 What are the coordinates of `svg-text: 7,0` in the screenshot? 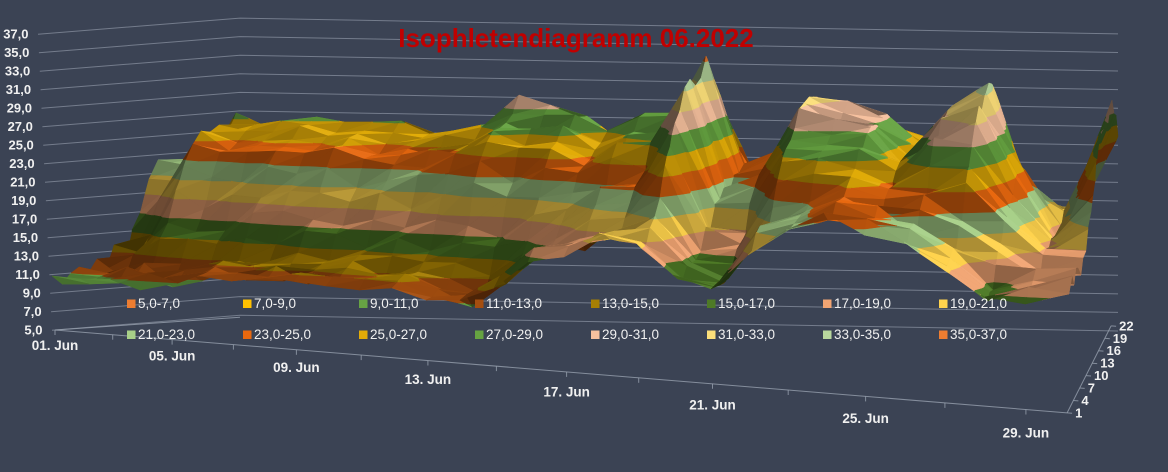 It's located at (33, 311).